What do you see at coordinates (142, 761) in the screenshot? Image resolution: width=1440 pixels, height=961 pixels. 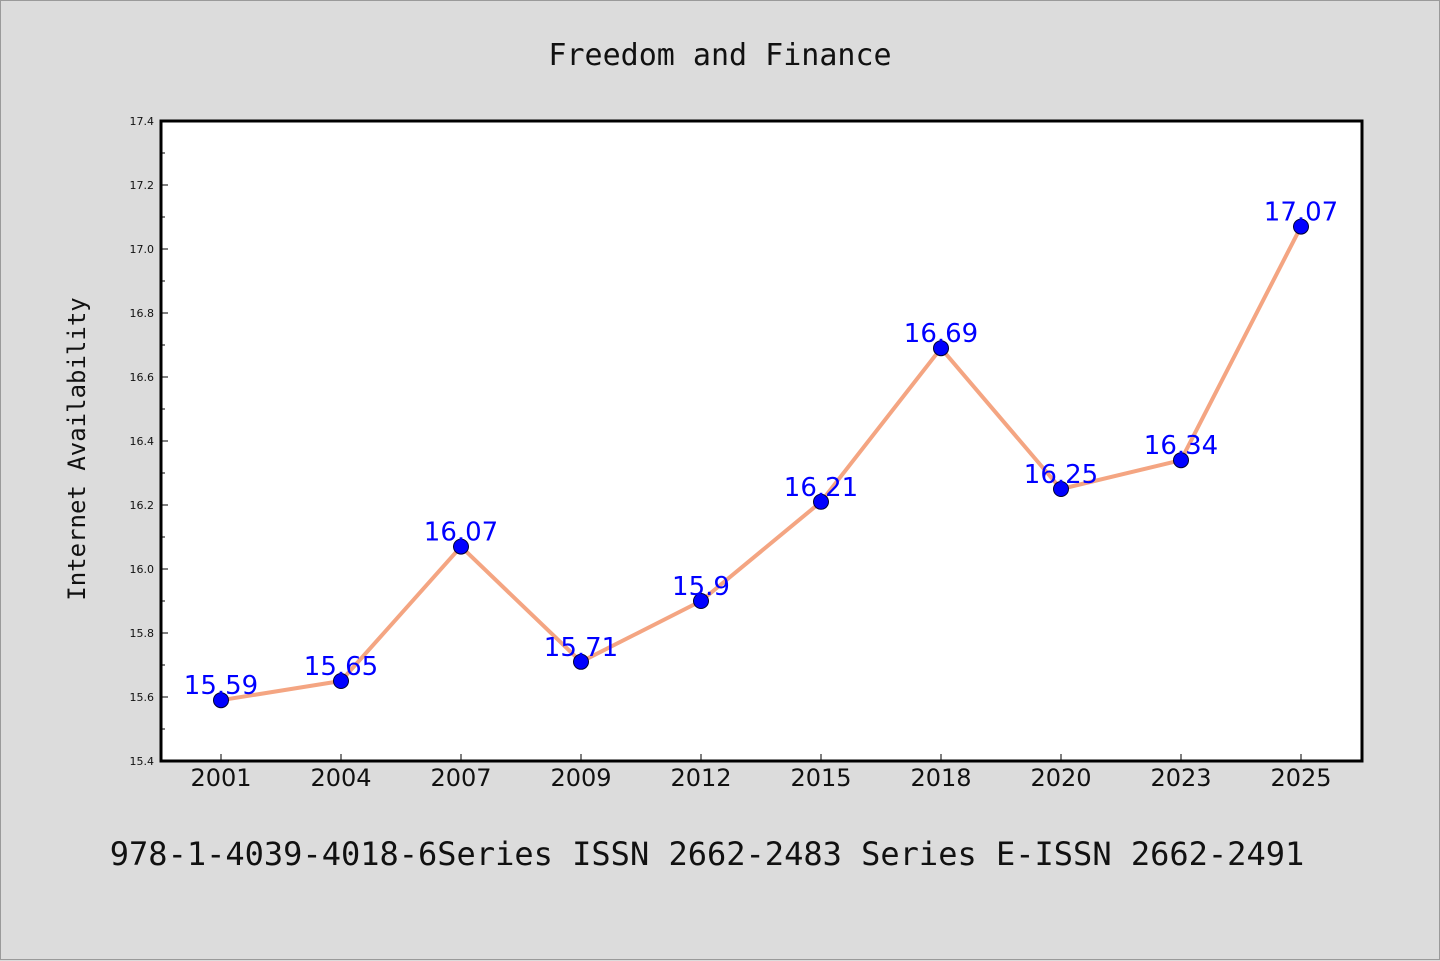 I see `y-tick-label: 15.4` at bounding box center [142, 761].